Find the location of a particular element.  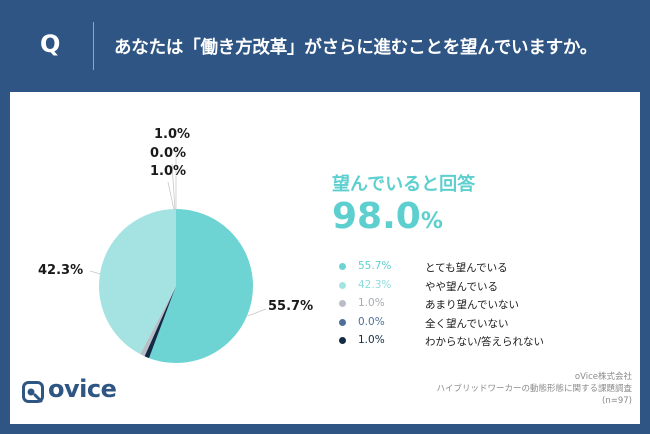

pie-label-not-much: 1.0% is located at coordinates (168, 171).